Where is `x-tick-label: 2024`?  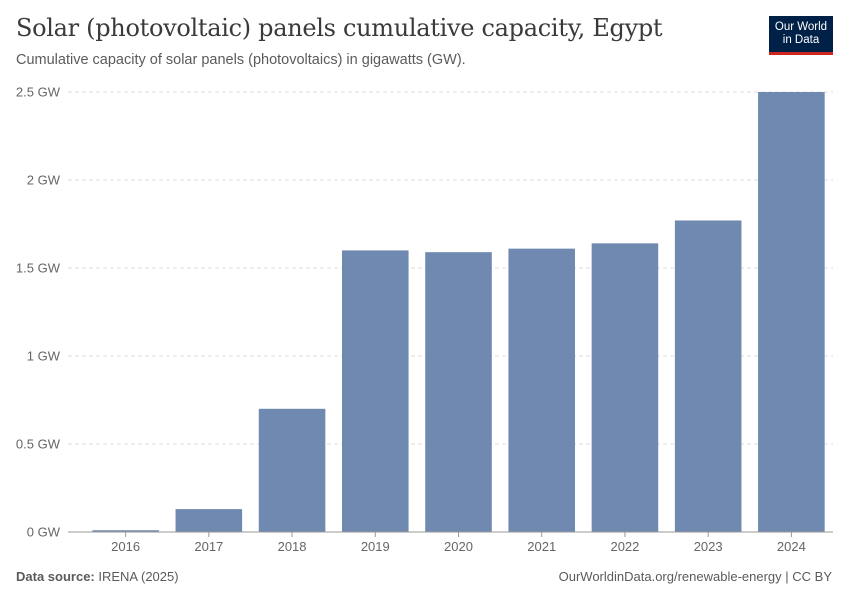
x-tick-label: 2024 is located at coordinates (791, 546).